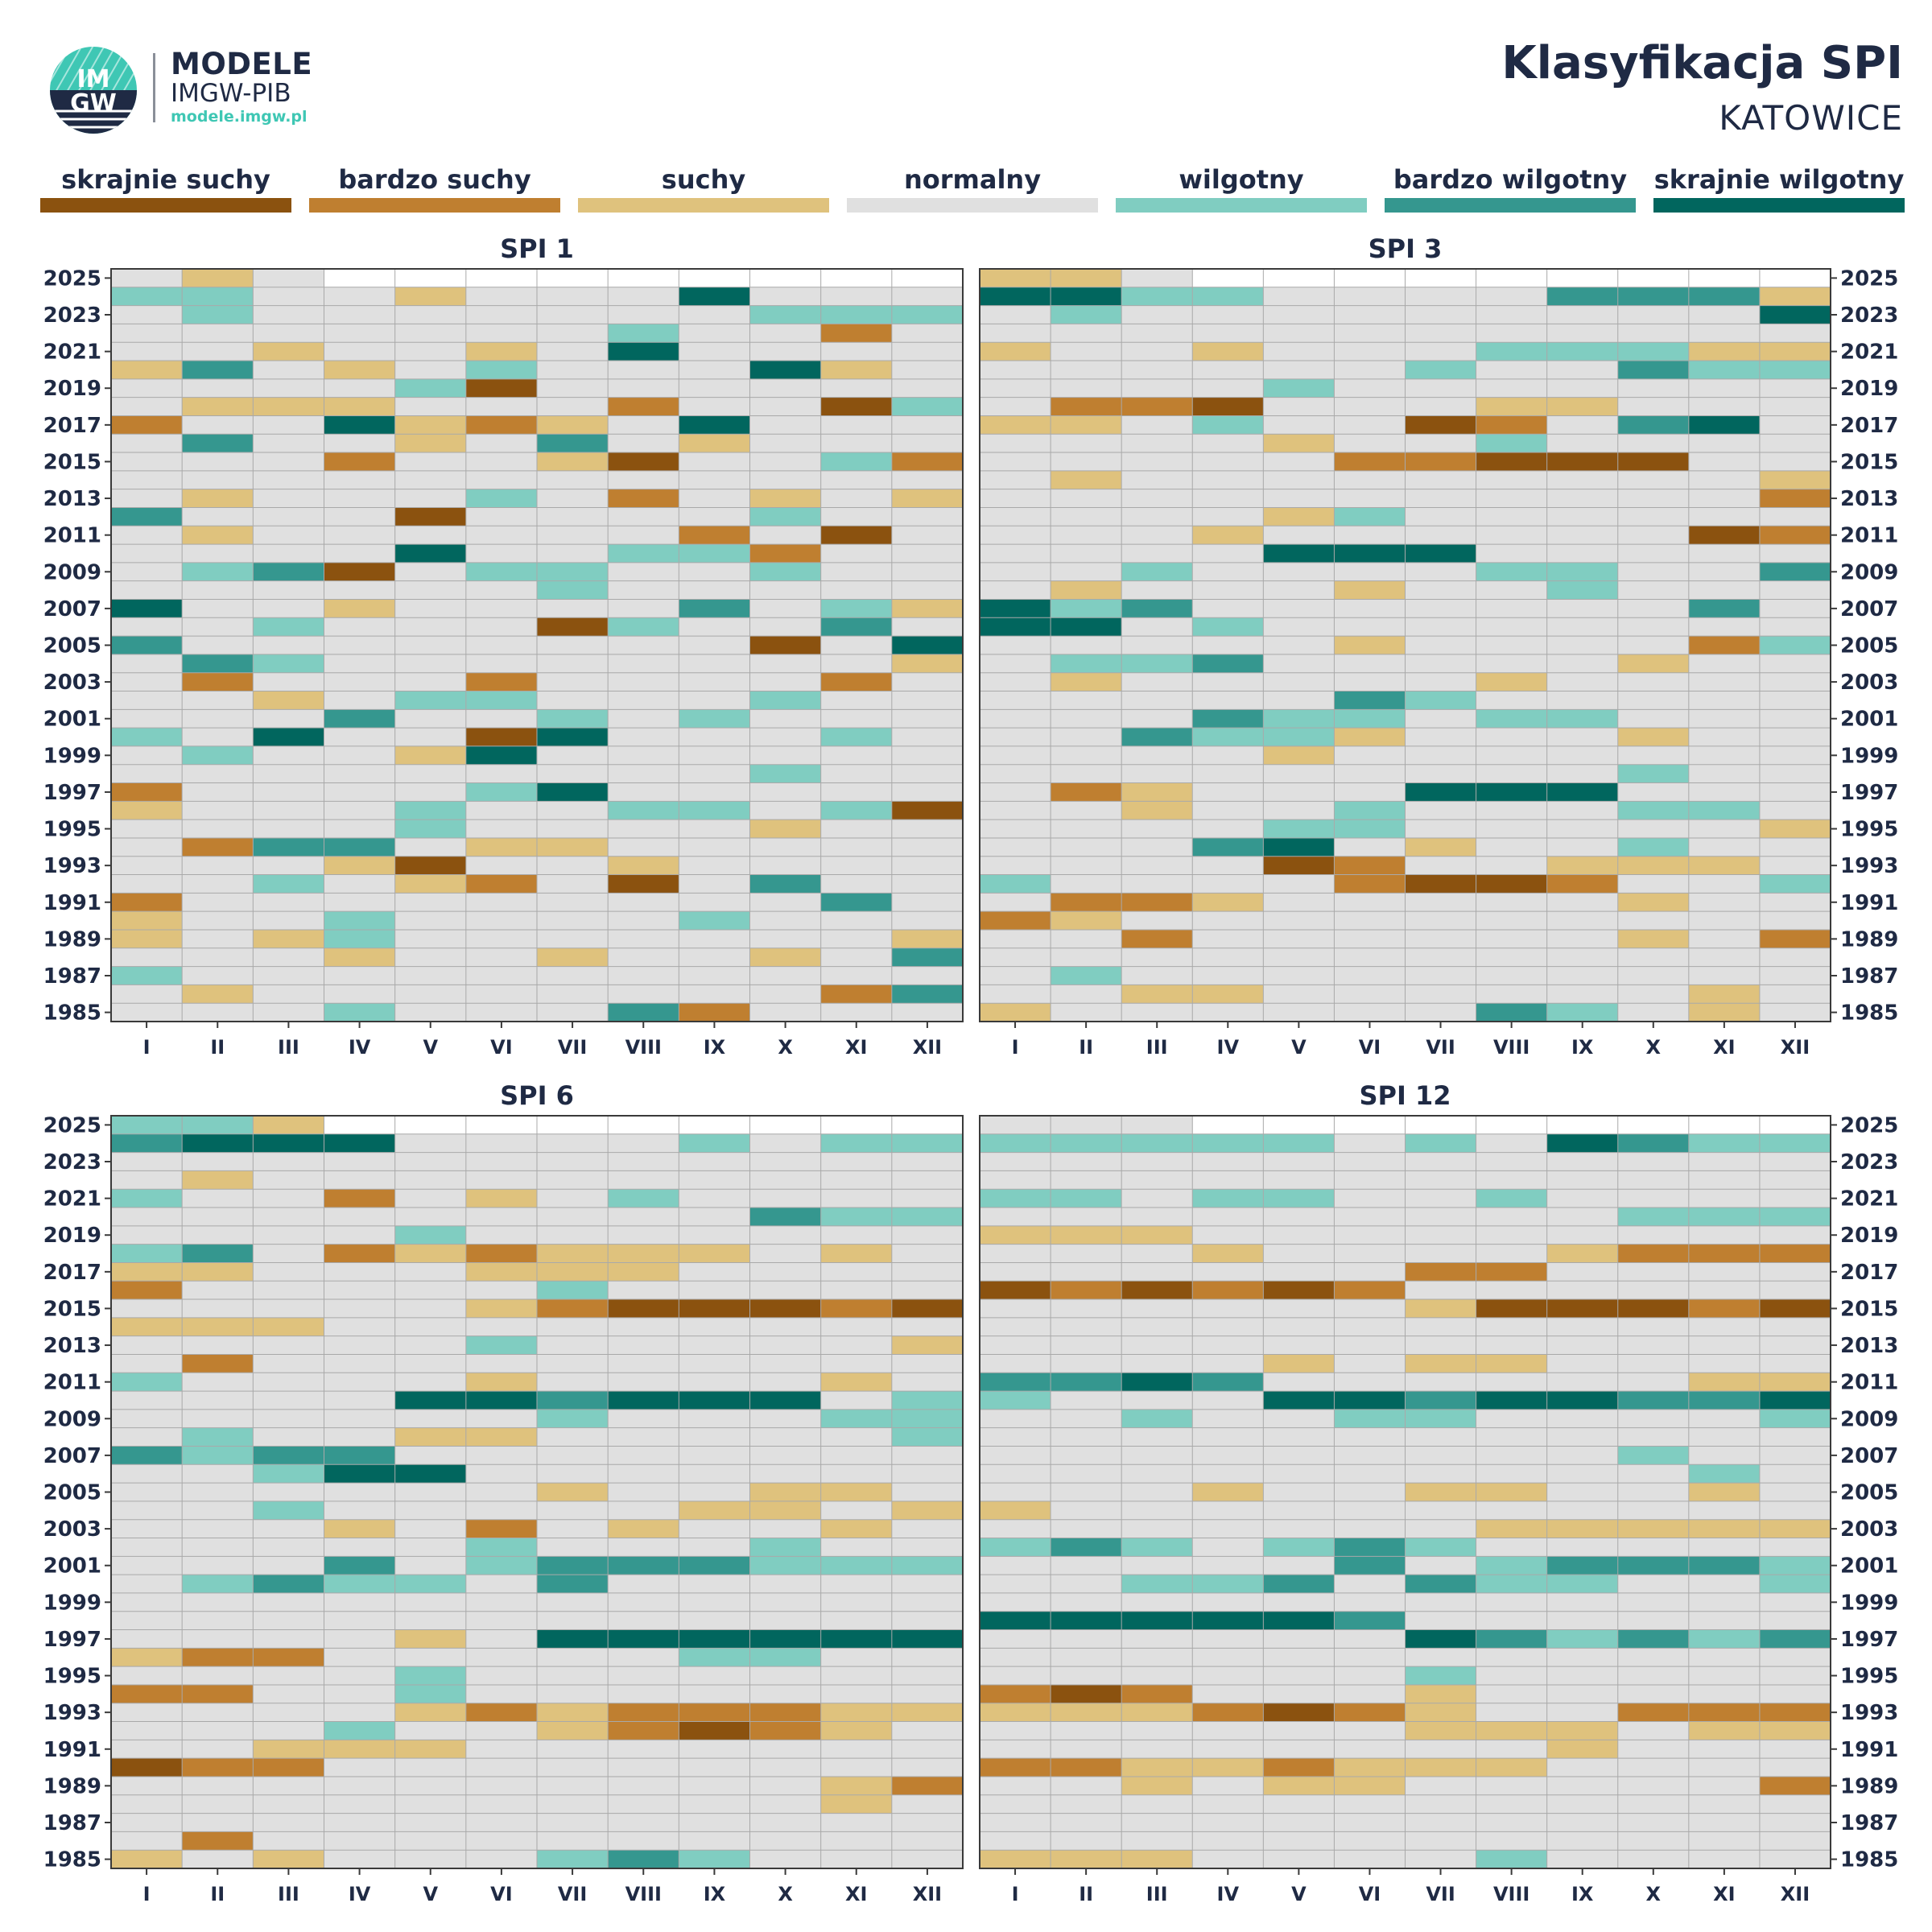  I want to click on brand-url-link: modele.imgw.pl, so click(239, 117).